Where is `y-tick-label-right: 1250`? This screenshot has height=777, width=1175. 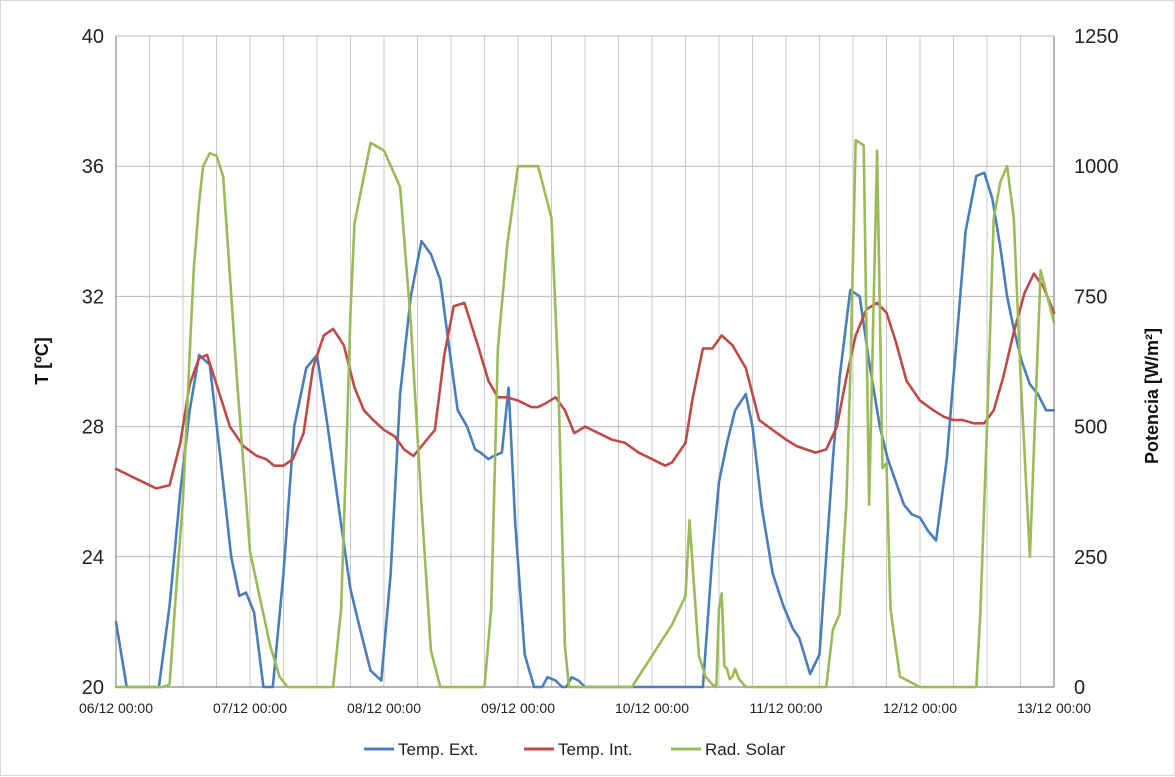 y-tick-label-right: 1250 is located at coordinates (1096, 37).